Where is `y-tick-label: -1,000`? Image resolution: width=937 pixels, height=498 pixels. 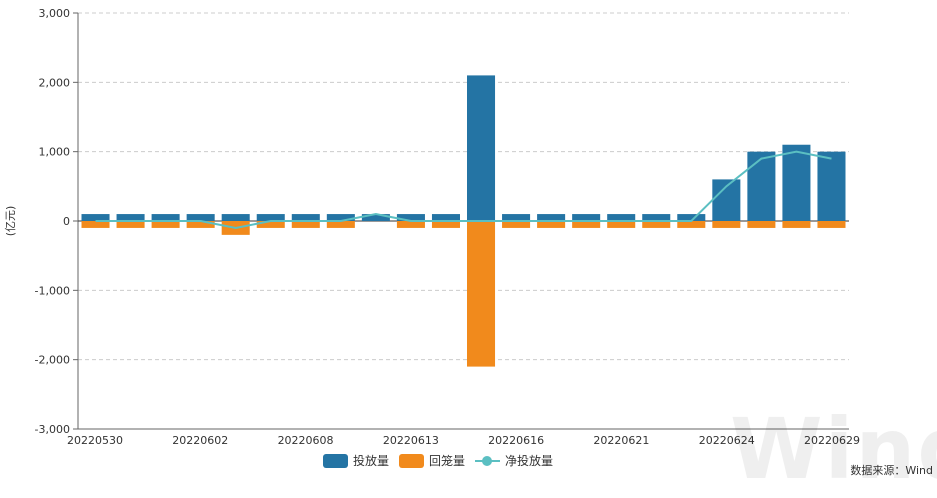
y-tick-label: -1,000 is located at coordinates (52, 290).